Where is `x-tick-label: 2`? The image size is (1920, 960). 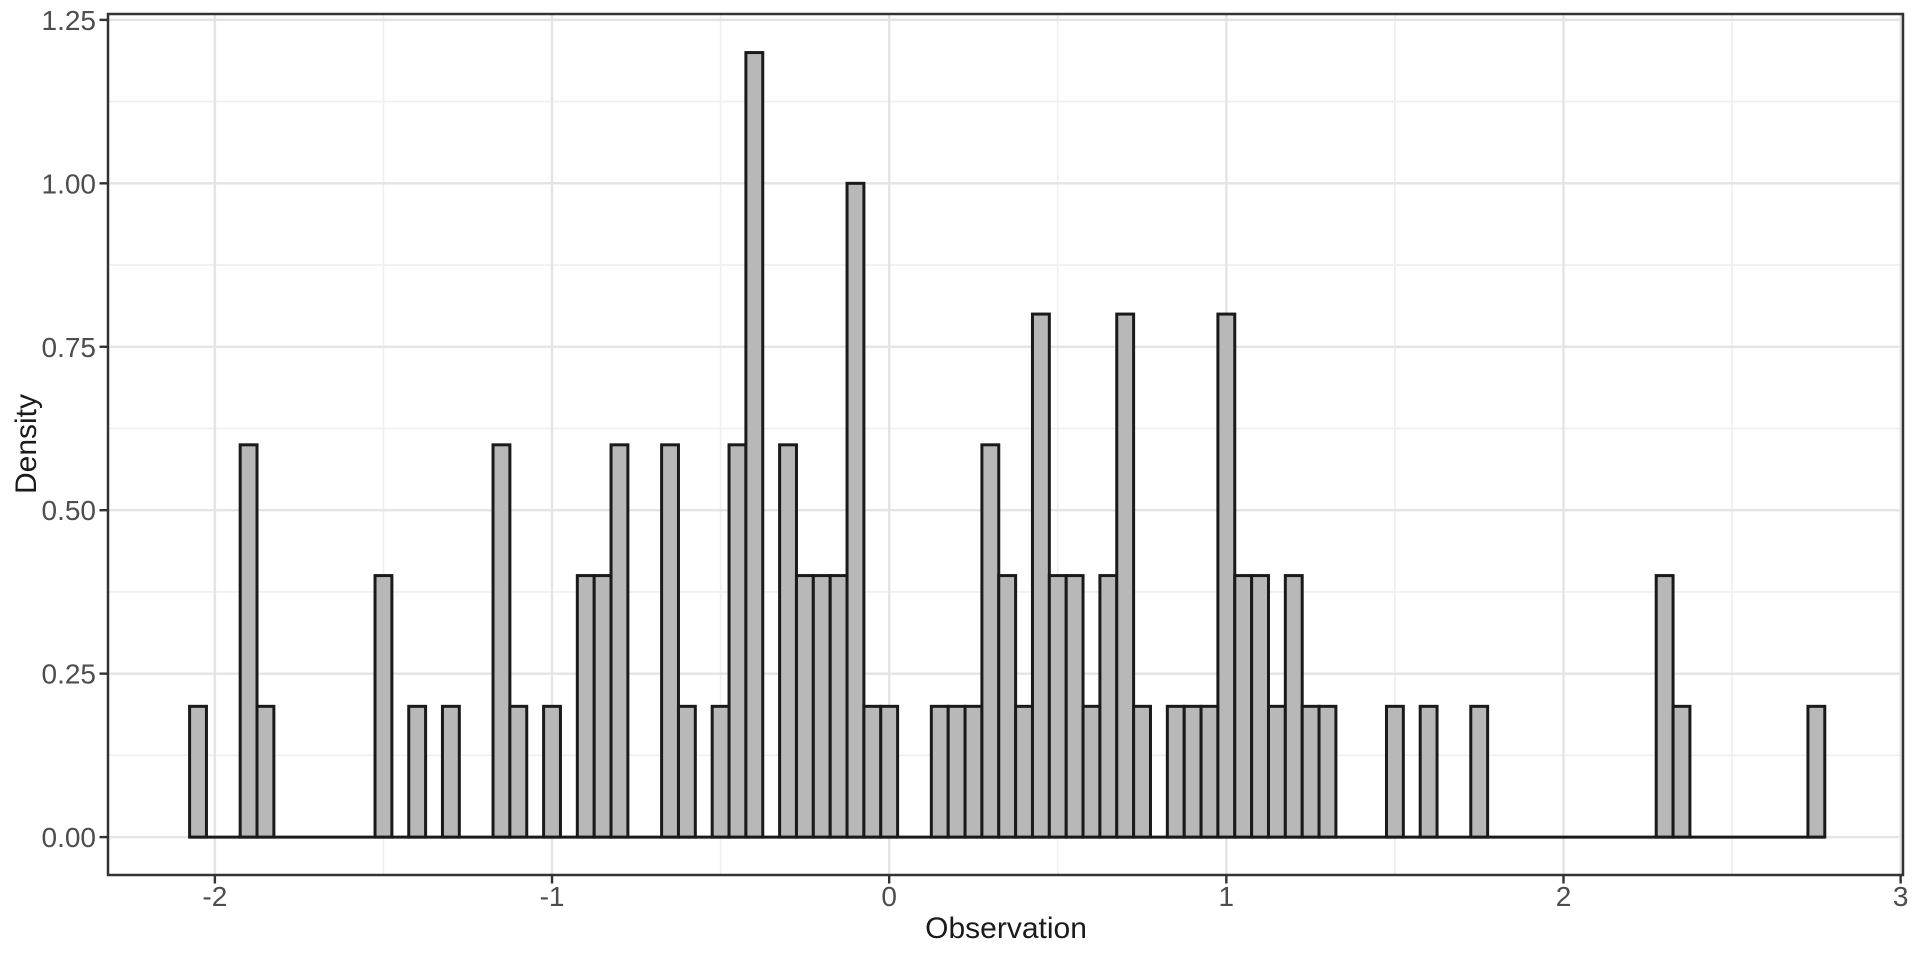
x-tick-label: 2 is located at coordinates (1564, 896).